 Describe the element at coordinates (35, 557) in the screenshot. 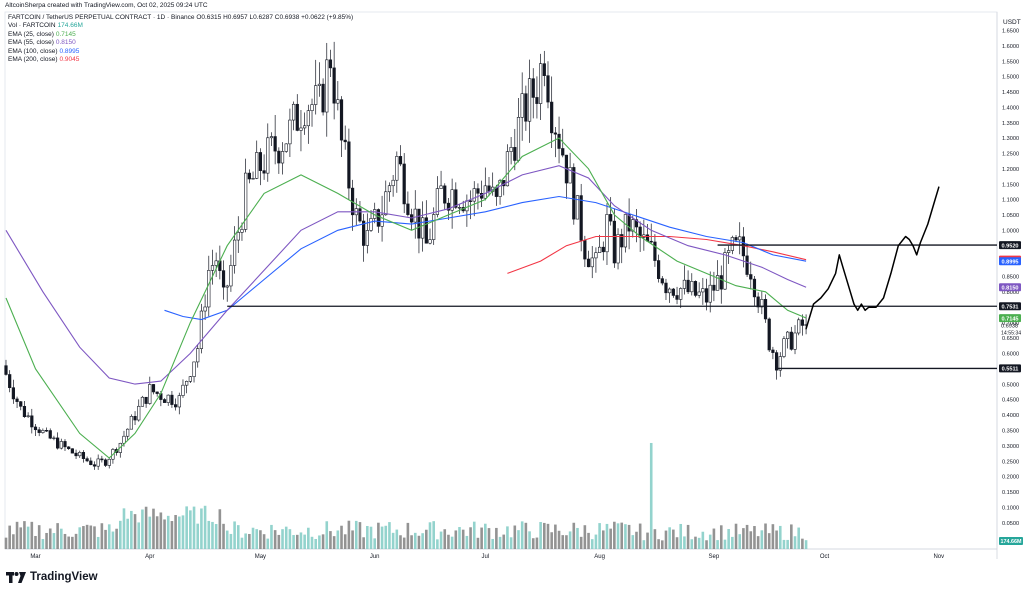

I see `time-tick-label: Mar` at that location.